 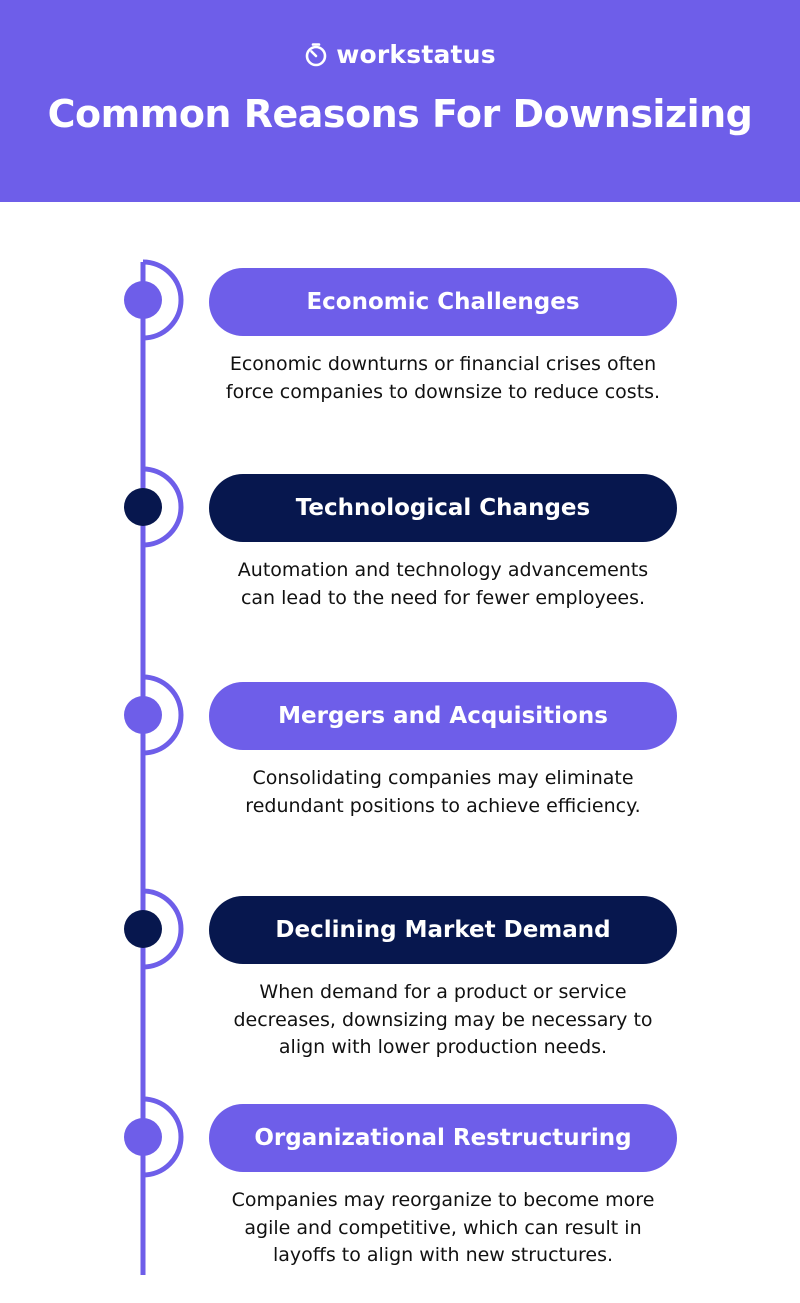 I want to click on brand-logo: workstatus, so click(x=400, y=54).